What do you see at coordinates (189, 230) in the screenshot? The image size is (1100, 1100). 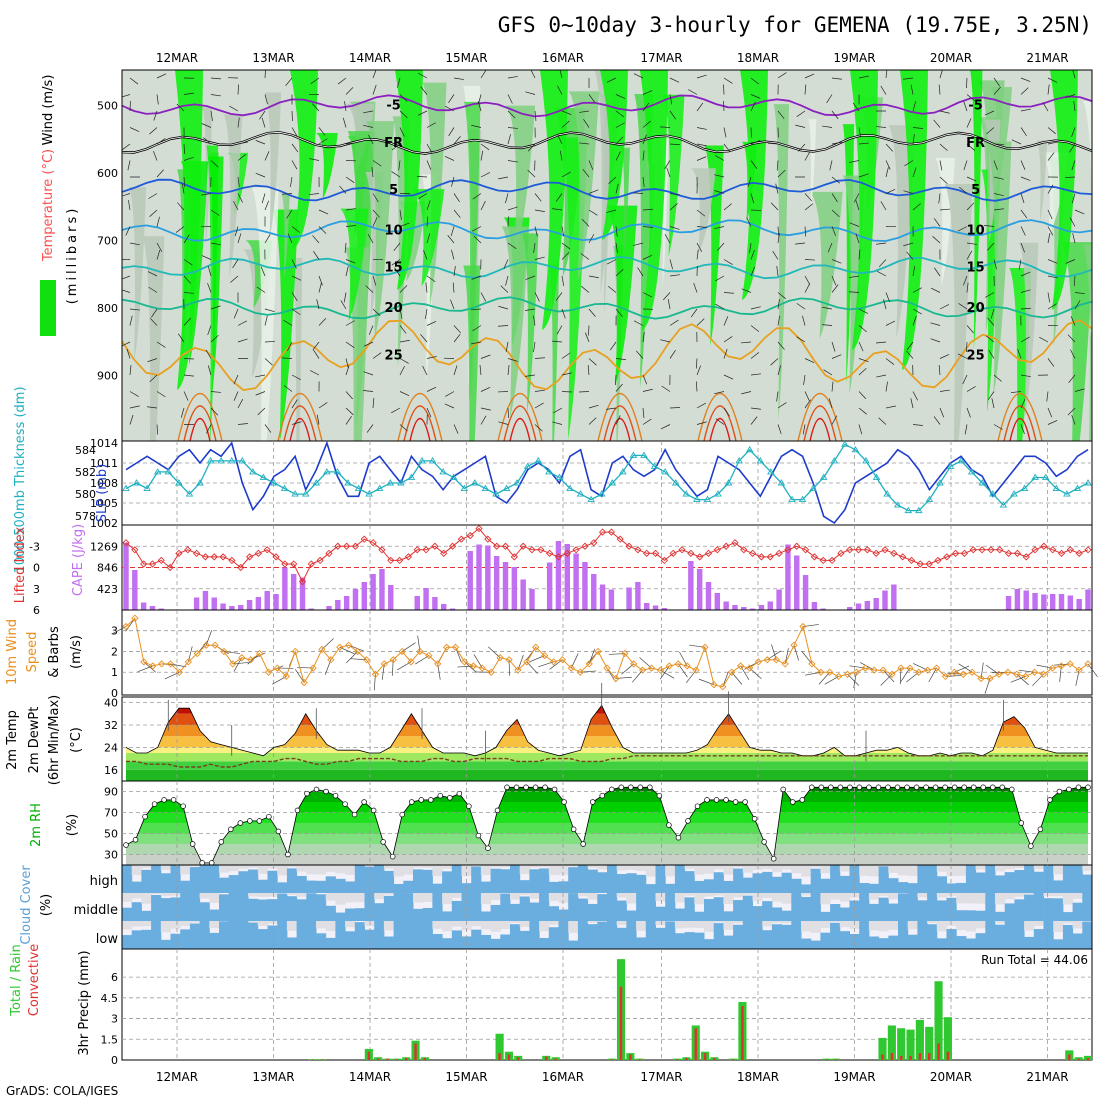 I see `rh-plume` at bounding box center [189, 230].